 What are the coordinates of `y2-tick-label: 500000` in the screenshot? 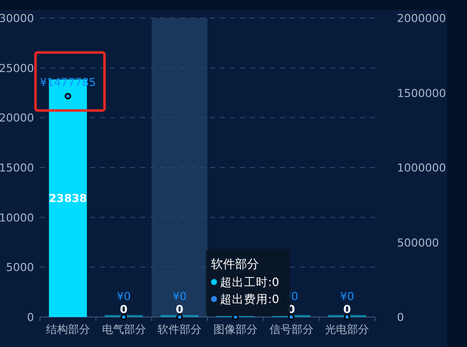 It's located at (418, 243).